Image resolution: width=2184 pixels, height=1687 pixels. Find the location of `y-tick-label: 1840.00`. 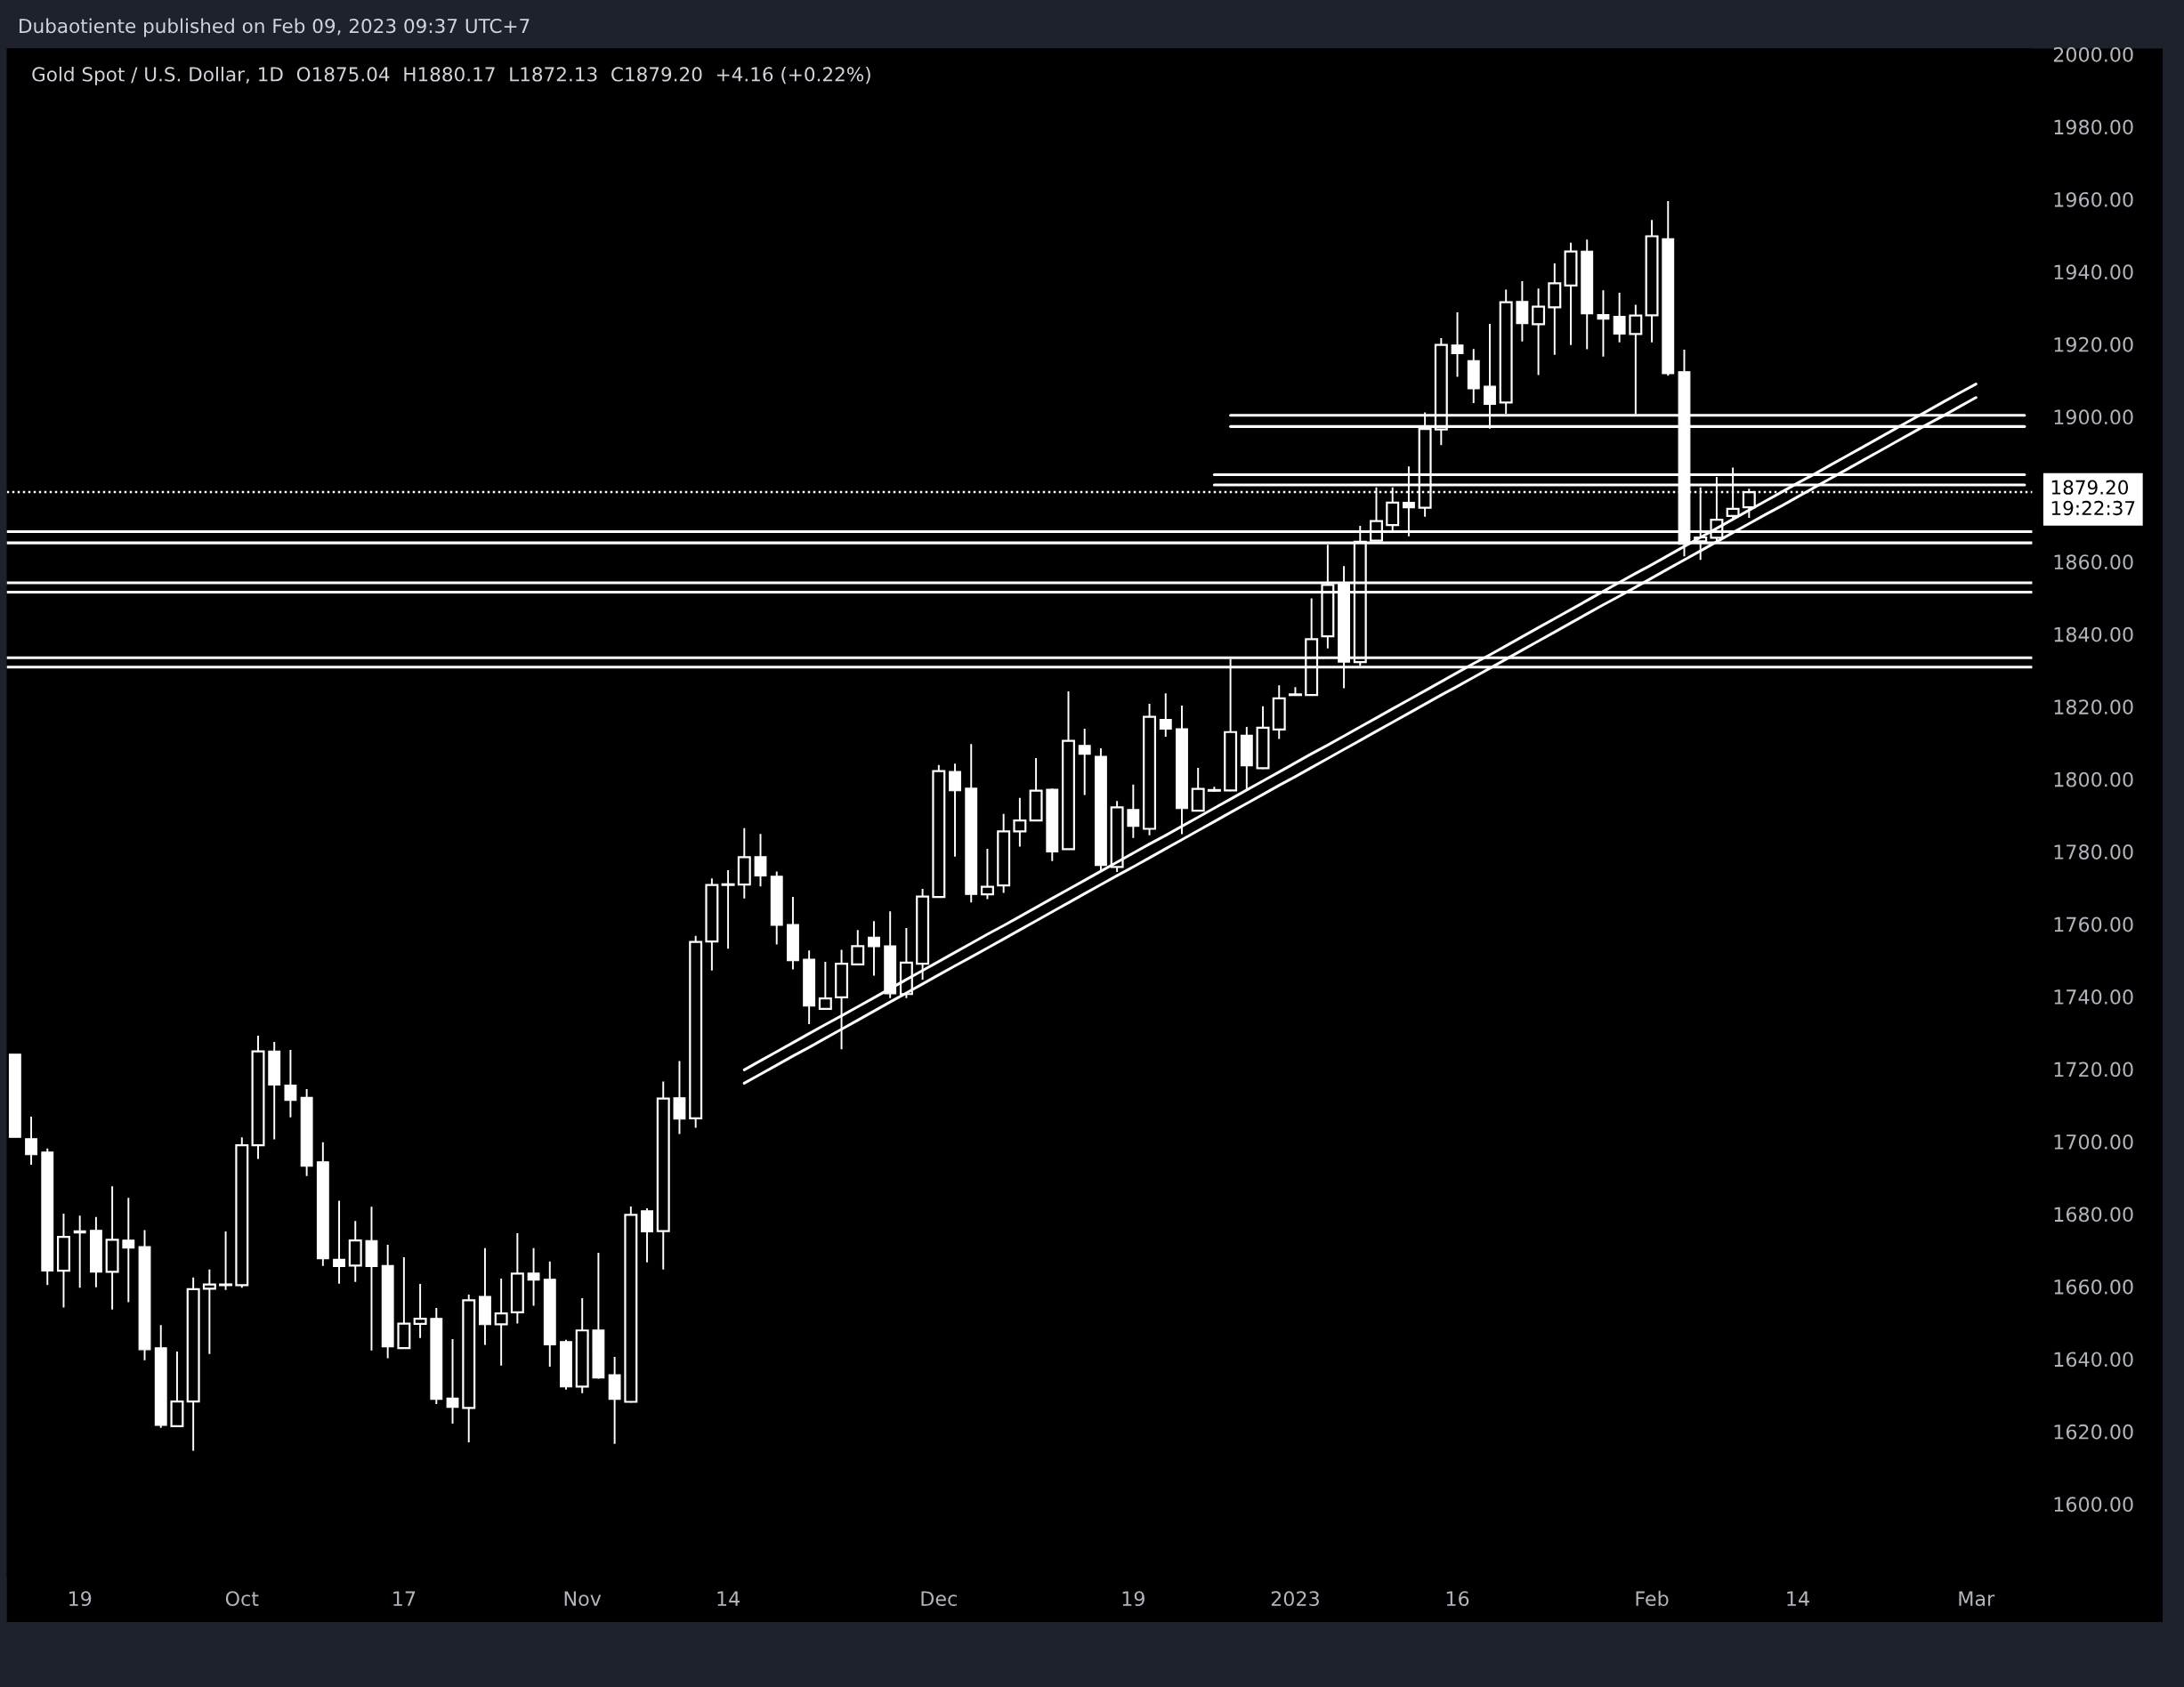

y-tick-label: 1840.00 is located at coordinates (2093, 634).